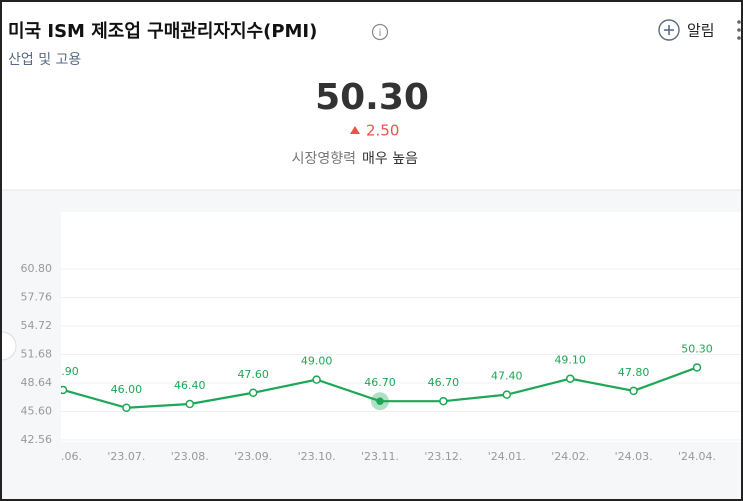  What do you see at coordinates (570, 360) in the screenshot?
I see `value-label: 49.10` at bounding box center [570, 360].